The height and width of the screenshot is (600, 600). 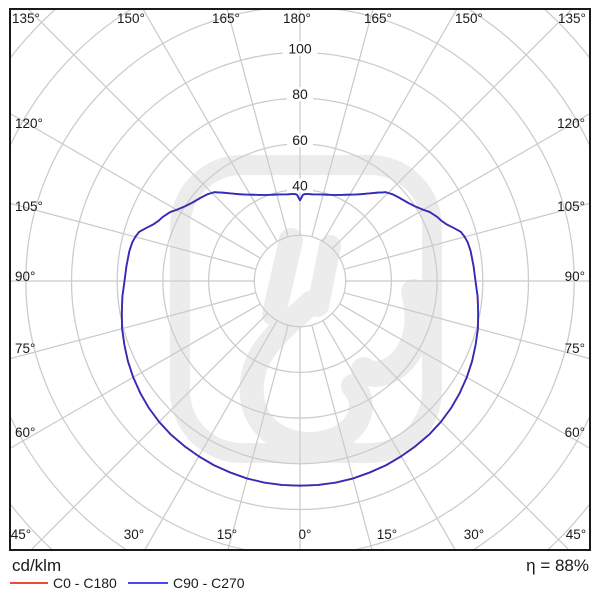 I want to click on radial-tick-label: 80, so click(x=300, y=94).